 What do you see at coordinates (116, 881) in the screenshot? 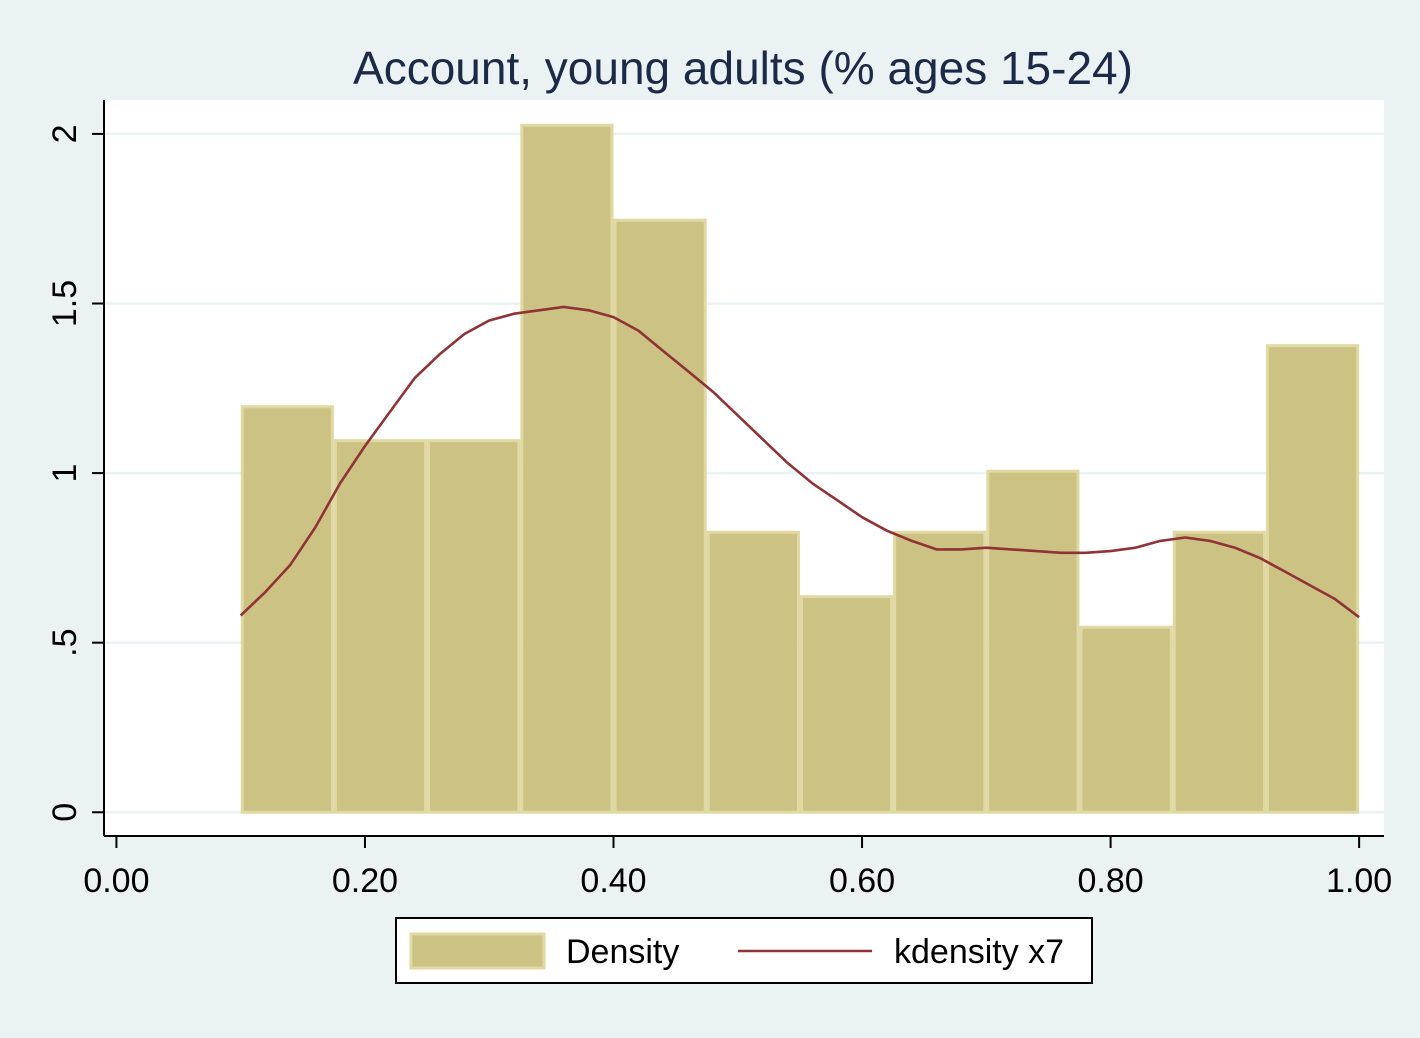
I see `x-tick-label-0: 0.00` at bounding box center [116, 881].